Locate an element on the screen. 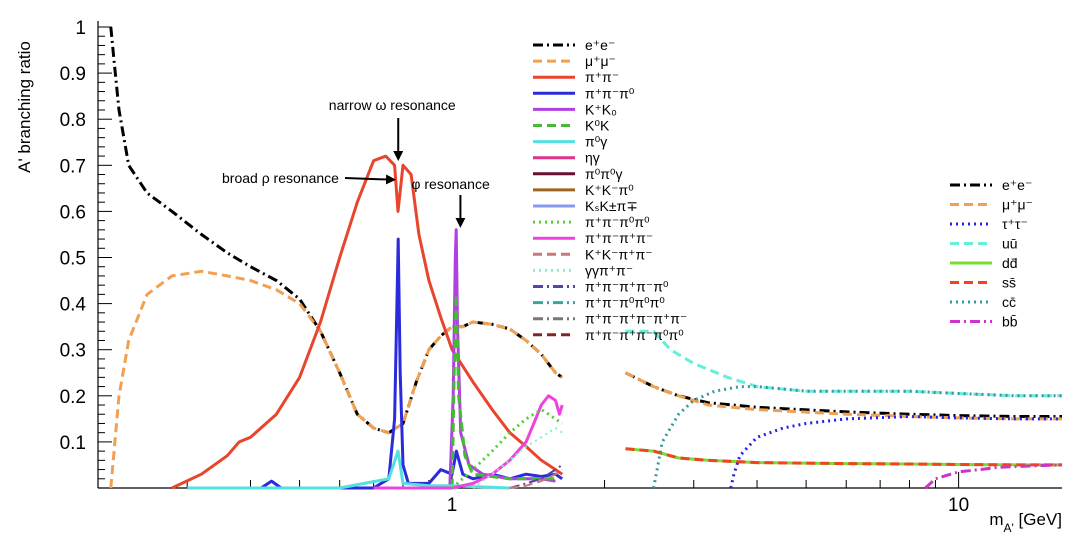  y-tick-label: 0.7 is located at coordinates (73, 166).